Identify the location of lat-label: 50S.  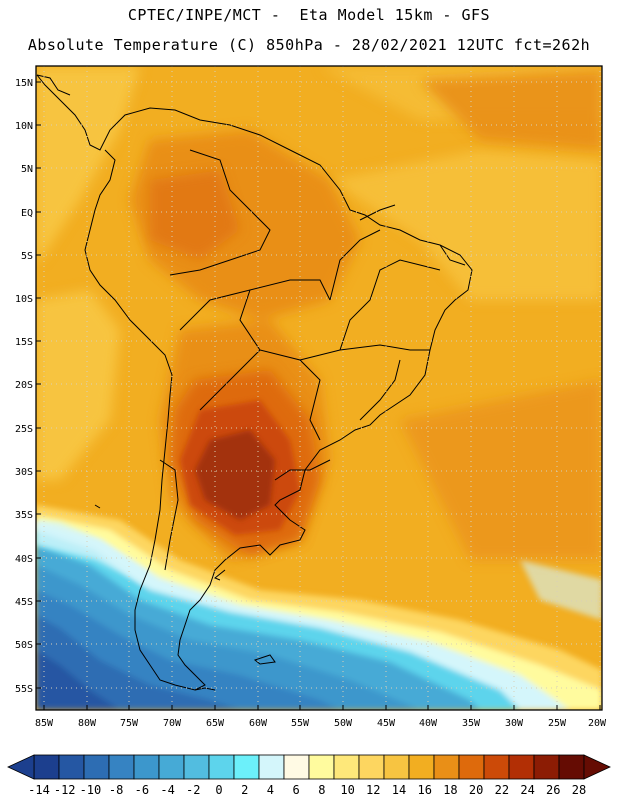
(24, 645).